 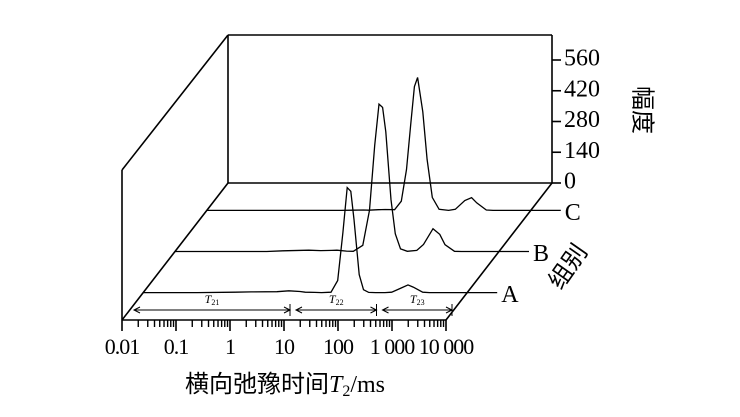 I want to click on x-tick-label: 0.01, so click(x=122, y=346).